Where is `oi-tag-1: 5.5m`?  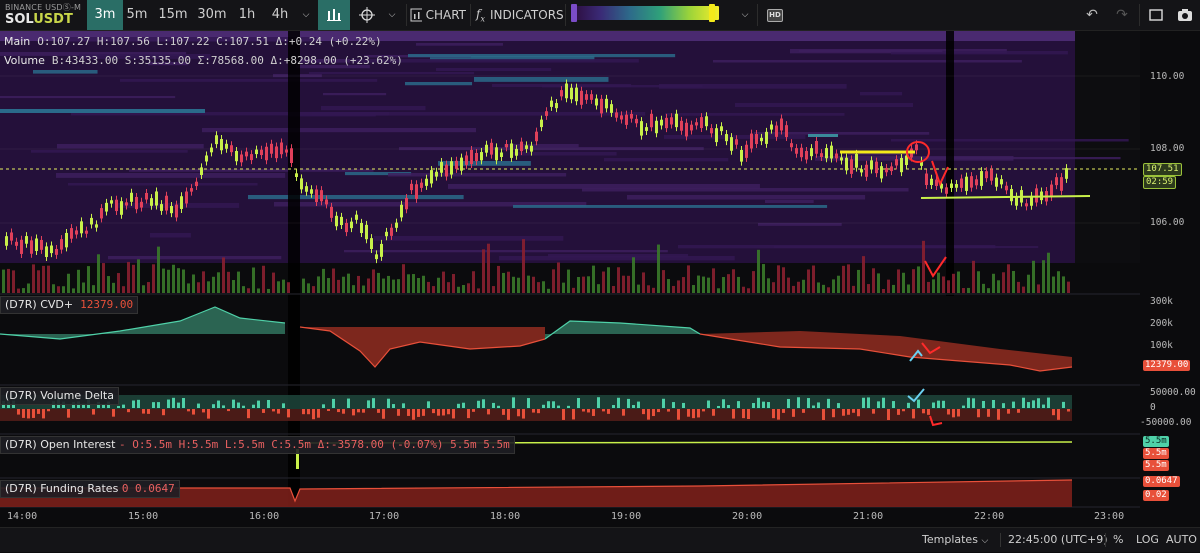 oi-tag-1: 5.5m is located at coordinates (1156, 441).